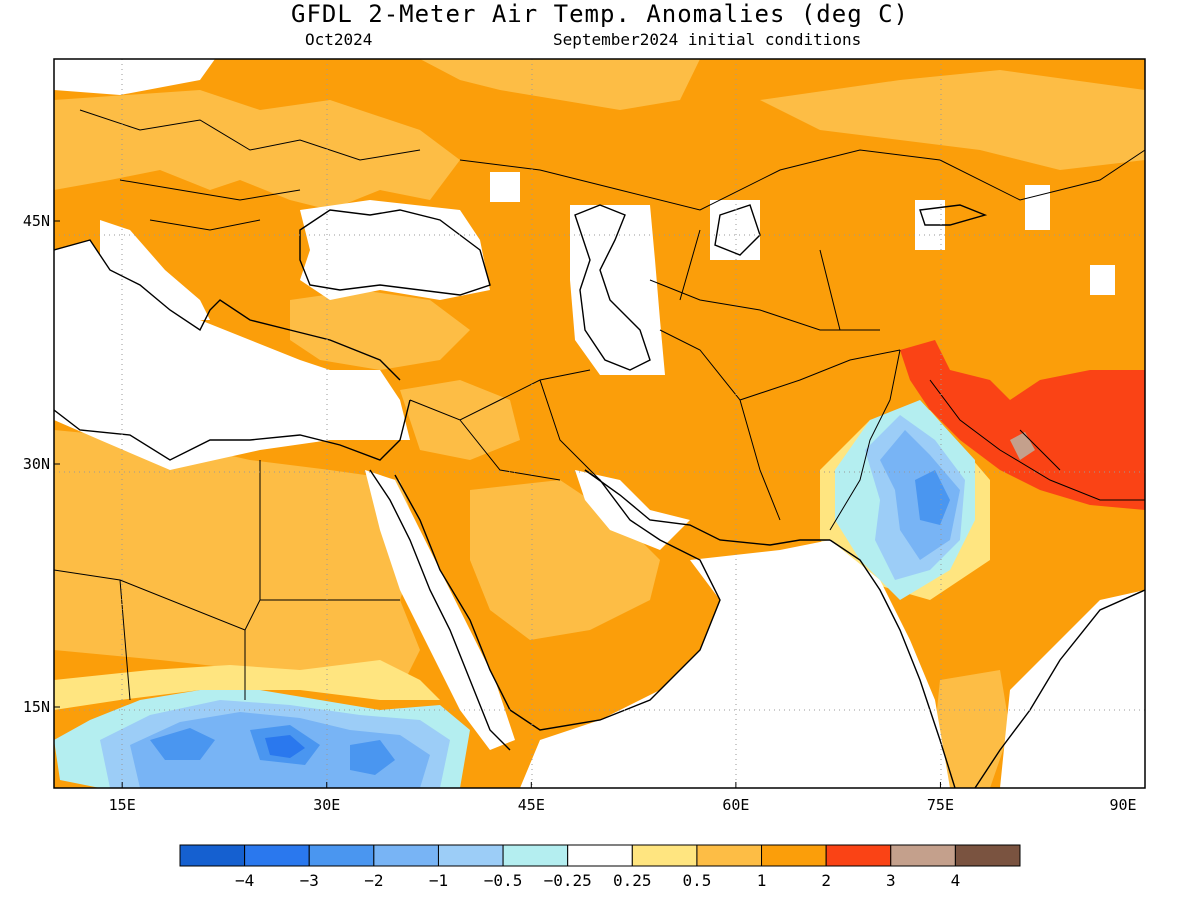 The width and height of the screenshot is (1200, 900). Describe the element at coordinates (134, 77) in the screenshot. I see `region-neutral-north-europe` at that location.